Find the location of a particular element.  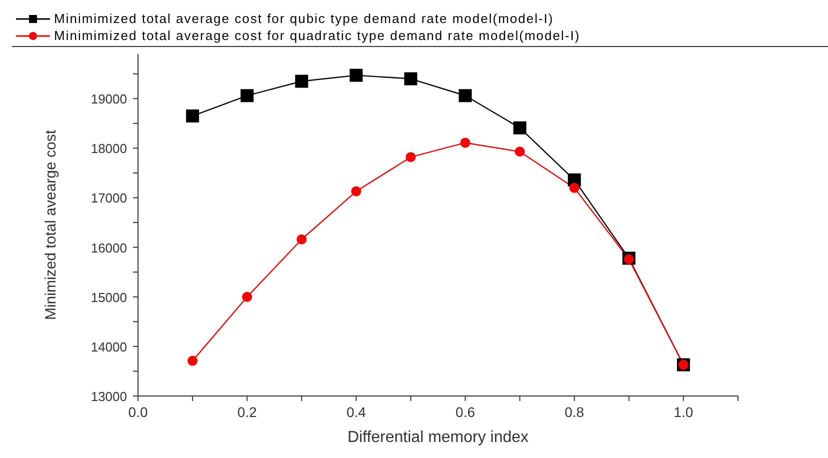

y-tick-label: 18000 is located at coordinates (108, 148).